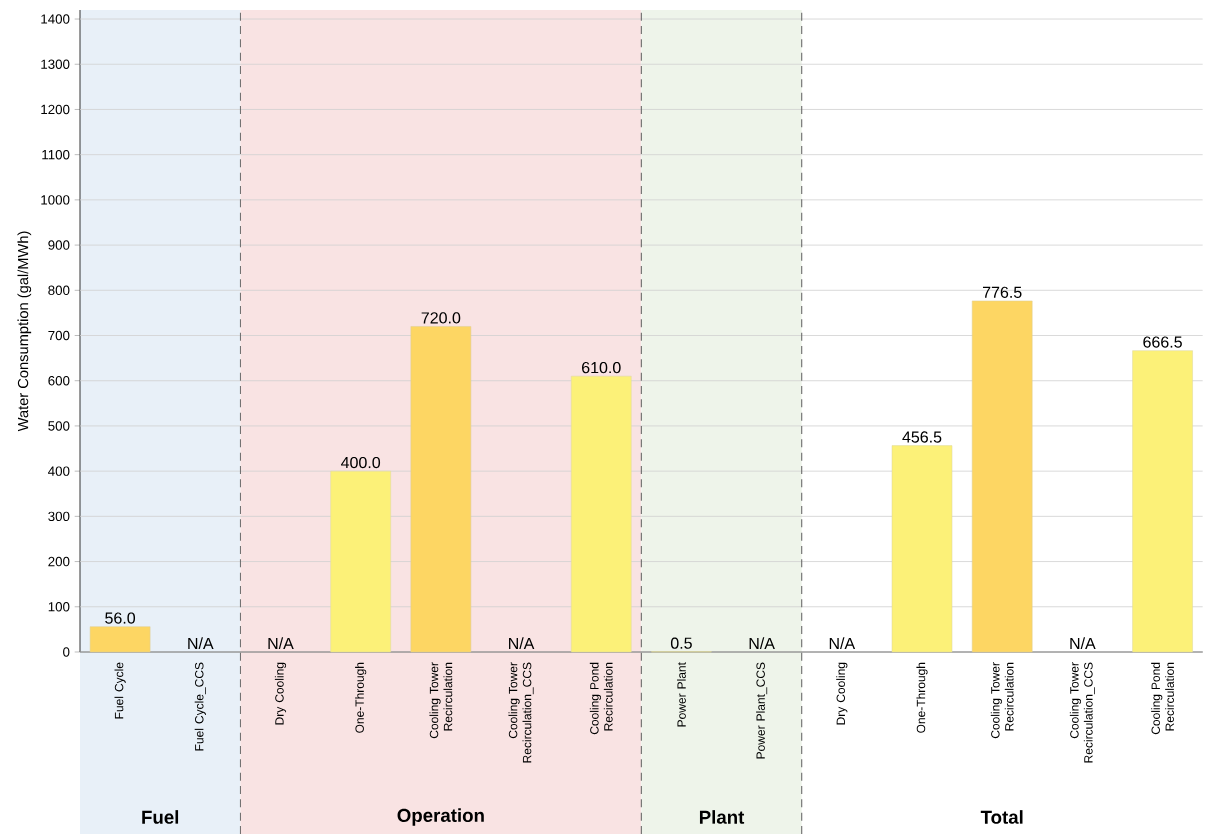 This screenshot has height=834, width=1208. What do you see at coordinates (601, 367) in the screenshot?
I see `data-label: 610.0` at bounding box center [601, 367].